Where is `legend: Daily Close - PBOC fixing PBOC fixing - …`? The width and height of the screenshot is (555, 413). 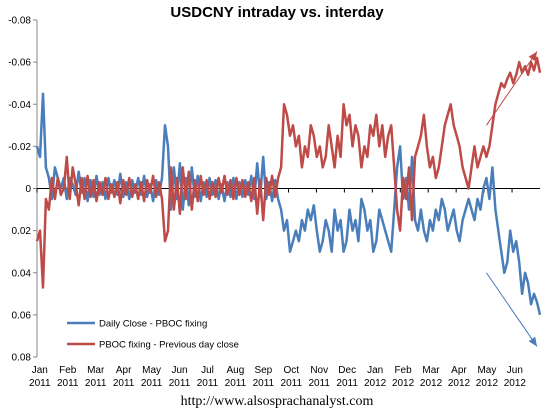
legend: Daily Close - PBOC fixing PBOC fixing - … is located at coordinates (153, 335).